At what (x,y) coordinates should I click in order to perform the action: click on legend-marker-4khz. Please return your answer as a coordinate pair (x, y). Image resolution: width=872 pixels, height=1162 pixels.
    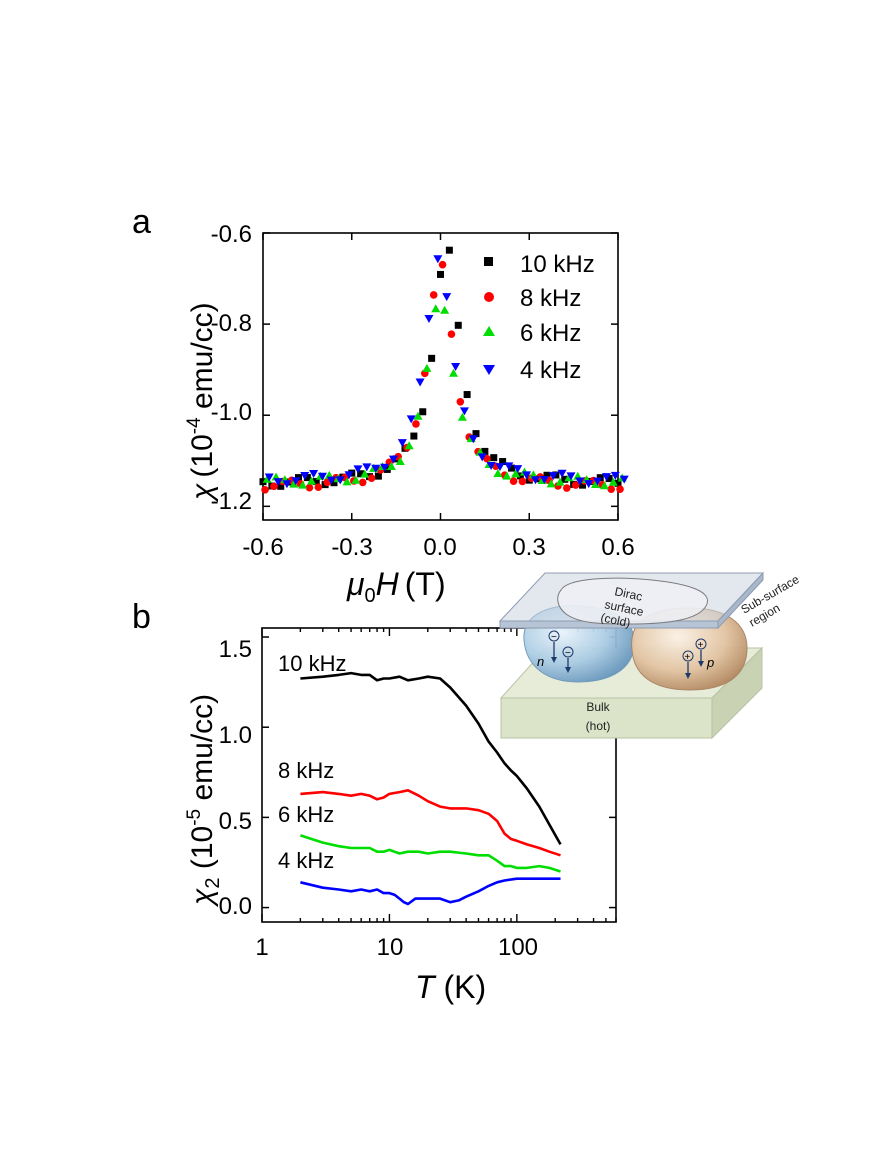
    Looking at the image, I should click on (489, 370).